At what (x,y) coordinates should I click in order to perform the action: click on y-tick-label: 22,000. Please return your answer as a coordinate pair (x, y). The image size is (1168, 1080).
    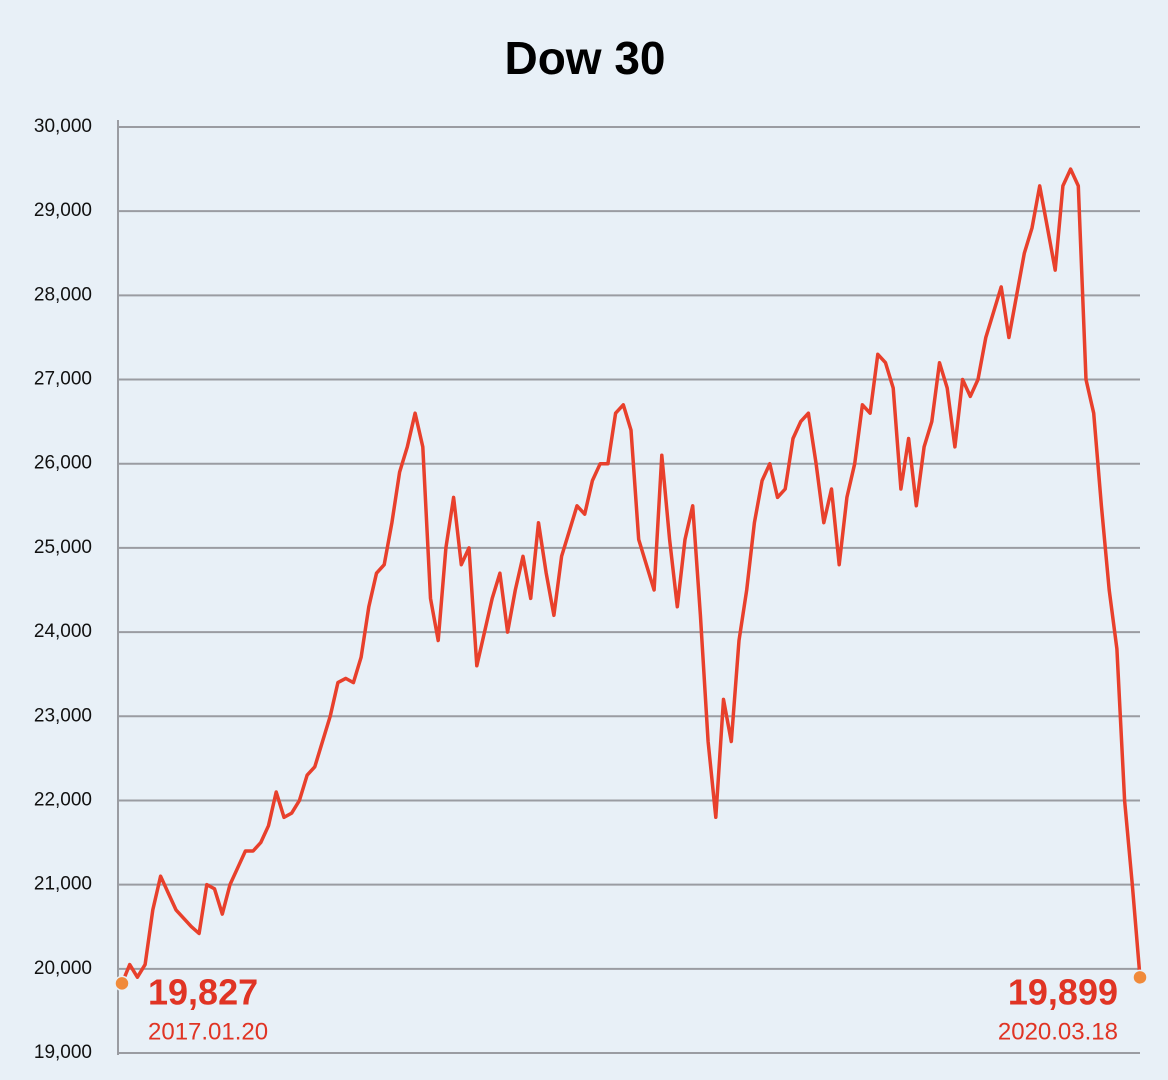
    Looking at the image, I should click on (63, 799).